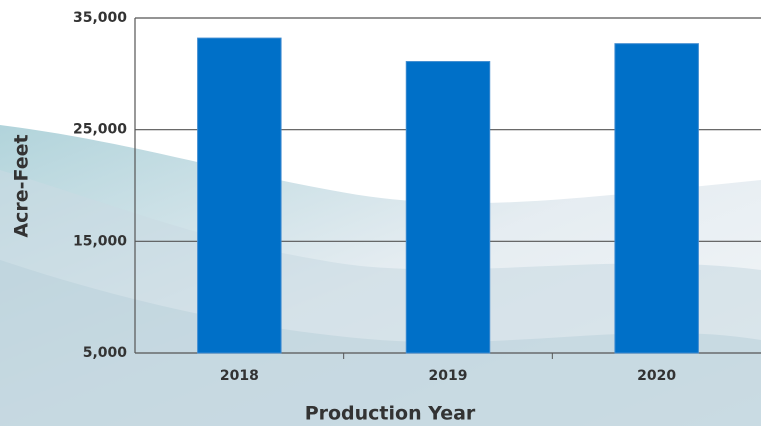 The height and width of the screenshot is (426, 761). I want to click on x-tick-label: 2020, so click(656, 376).